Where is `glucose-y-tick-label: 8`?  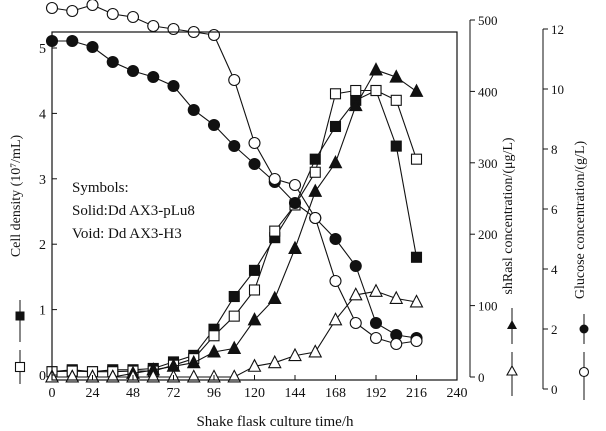
glucose-y-tick-label: 8 is located at coordinates (554, 149).